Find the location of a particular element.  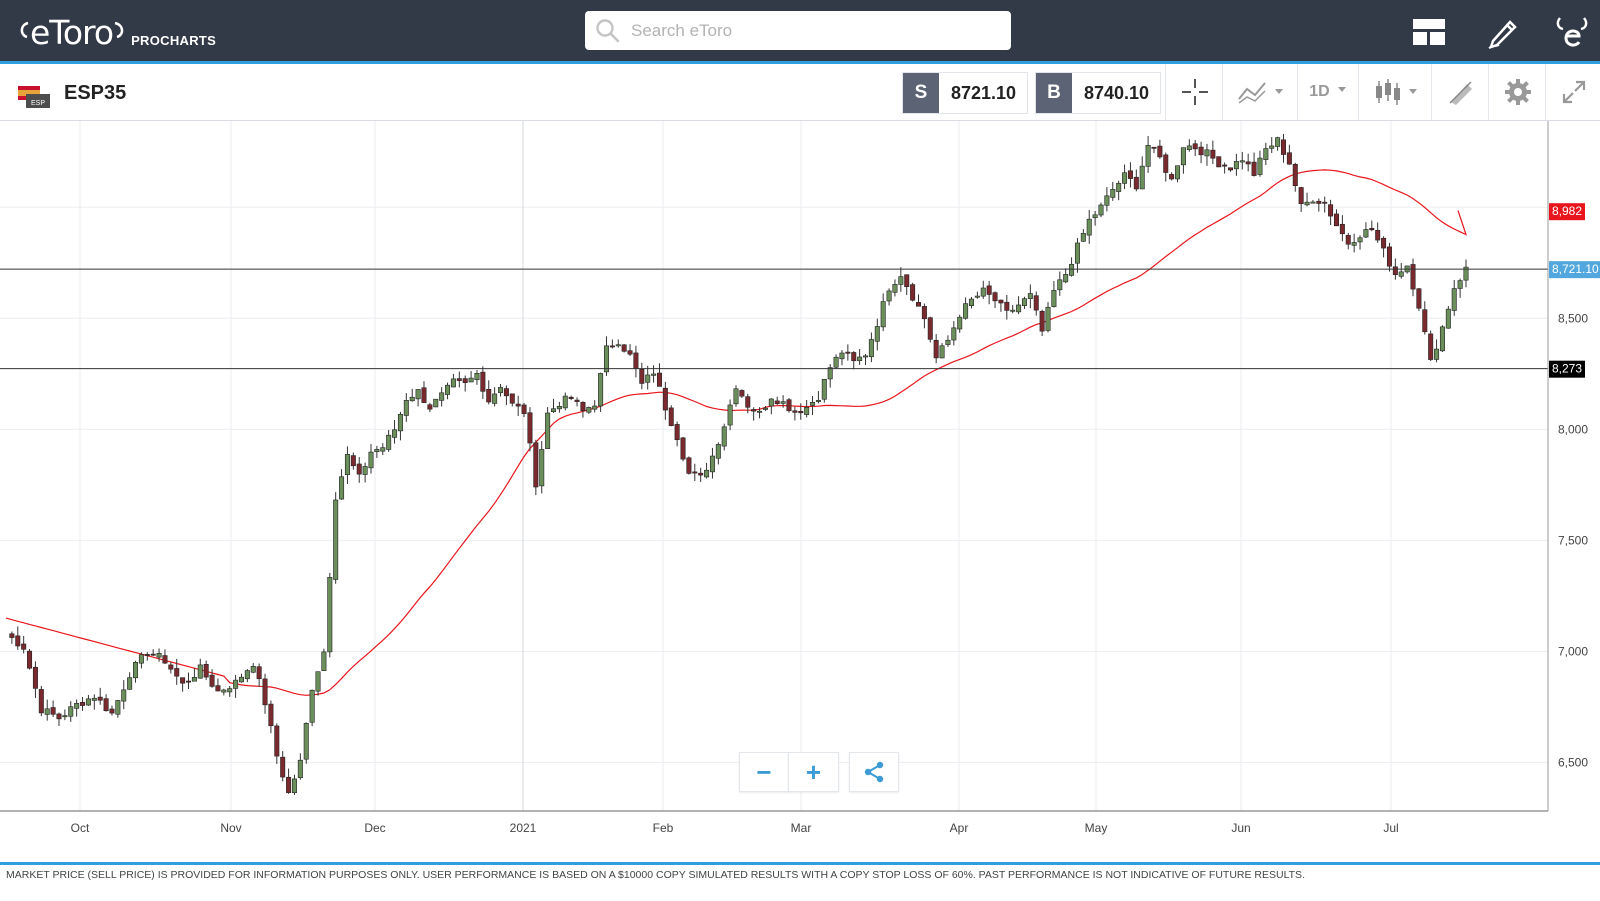

time-tick-label: Jul is located at coordinates (1390, 828).